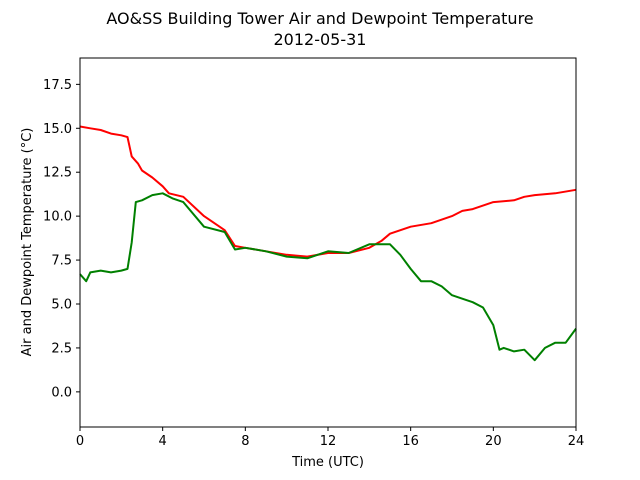 This screenshot has height=480, width=640. I want to click on chart-subtitle: 2012-05-31, so click(320, 39).